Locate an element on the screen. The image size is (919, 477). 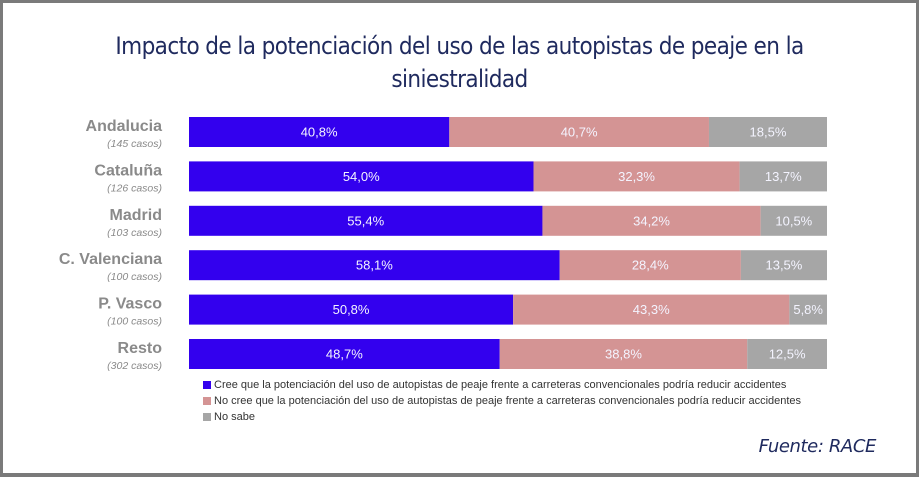
bar-p-vasco-cree is located at coordinates (351, 309).